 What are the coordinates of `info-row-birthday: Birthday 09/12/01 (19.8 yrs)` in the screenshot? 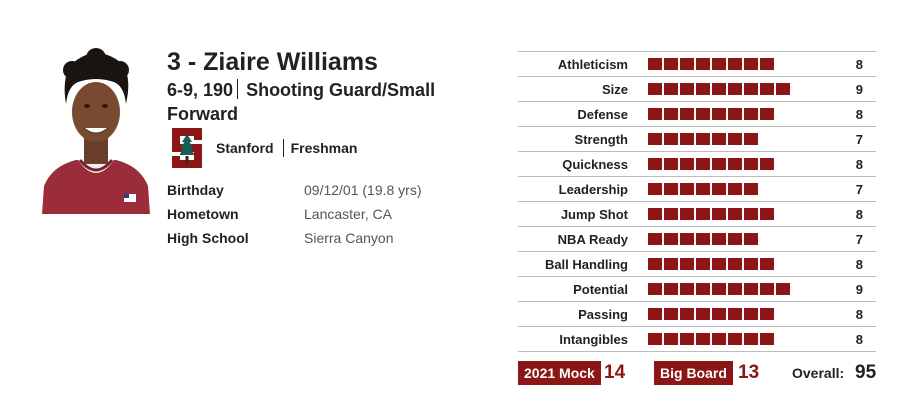 It's located at (294, 190).